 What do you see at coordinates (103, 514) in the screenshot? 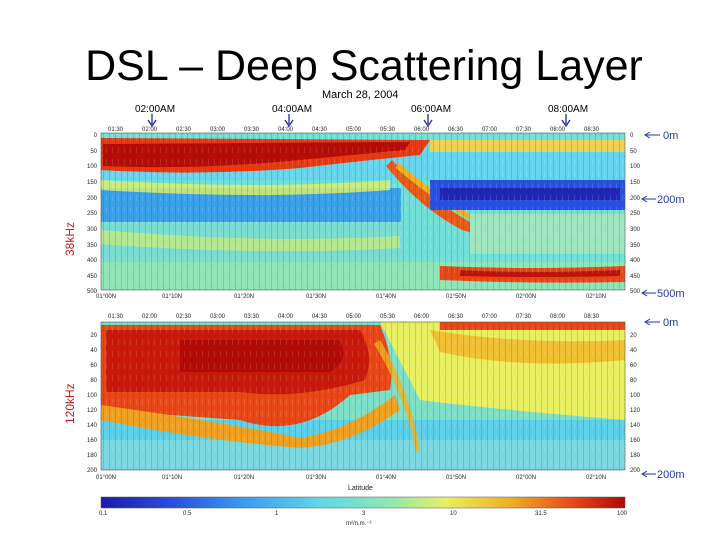
I see `svg-text: 0.1` at bounding box center [103, 514].